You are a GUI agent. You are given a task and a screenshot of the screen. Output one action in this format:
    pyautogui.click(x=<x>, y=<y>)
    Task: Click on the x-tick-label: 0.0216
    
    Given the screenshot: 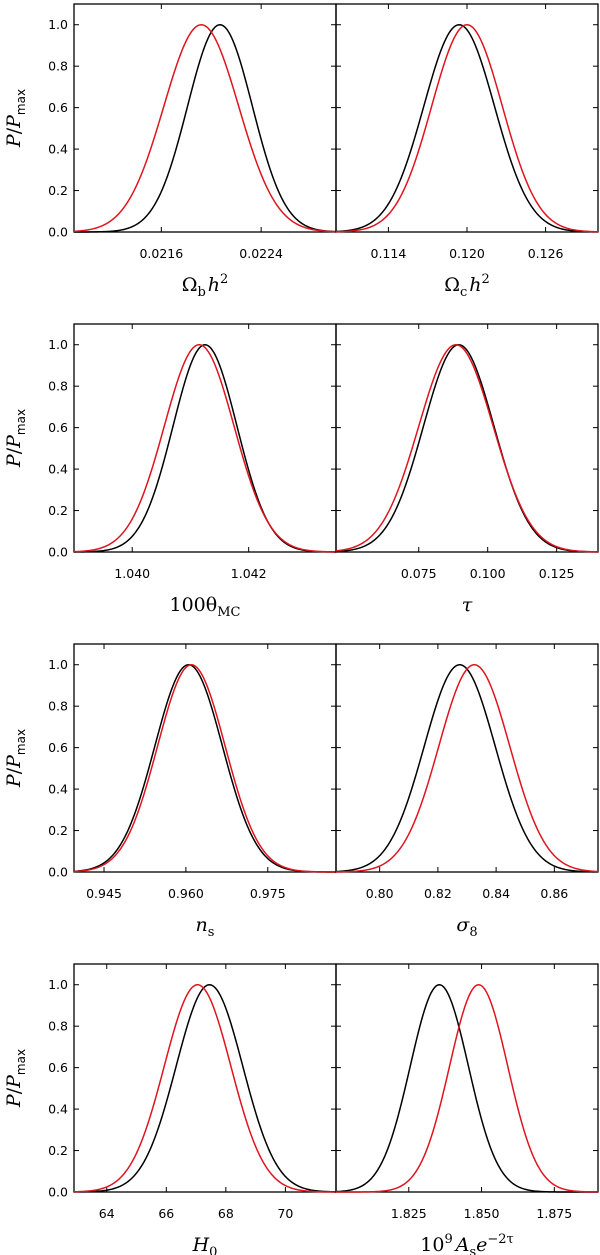 What is the action you would take?
    pyautogui.click(x=161, y=253)
    